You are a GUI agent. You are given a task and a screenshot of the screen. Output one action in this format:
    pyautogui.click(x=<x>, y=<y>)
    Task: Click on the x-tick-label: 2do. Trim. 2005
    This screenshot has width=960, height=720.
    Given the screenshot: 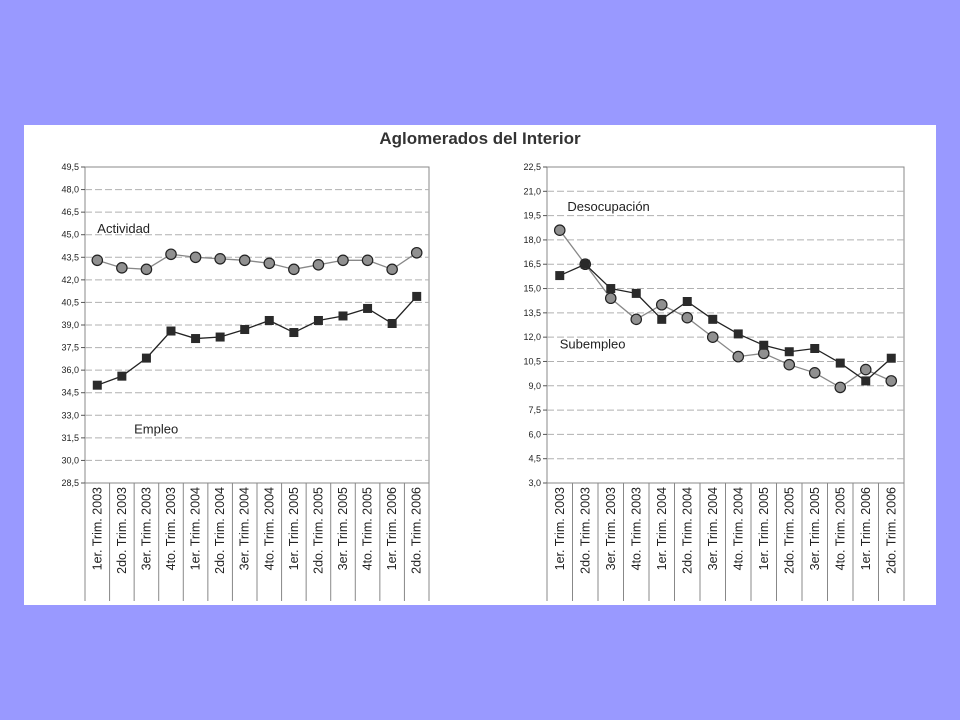 What is the action you would take?
    pyautogui.click(x=789, y=530)
    